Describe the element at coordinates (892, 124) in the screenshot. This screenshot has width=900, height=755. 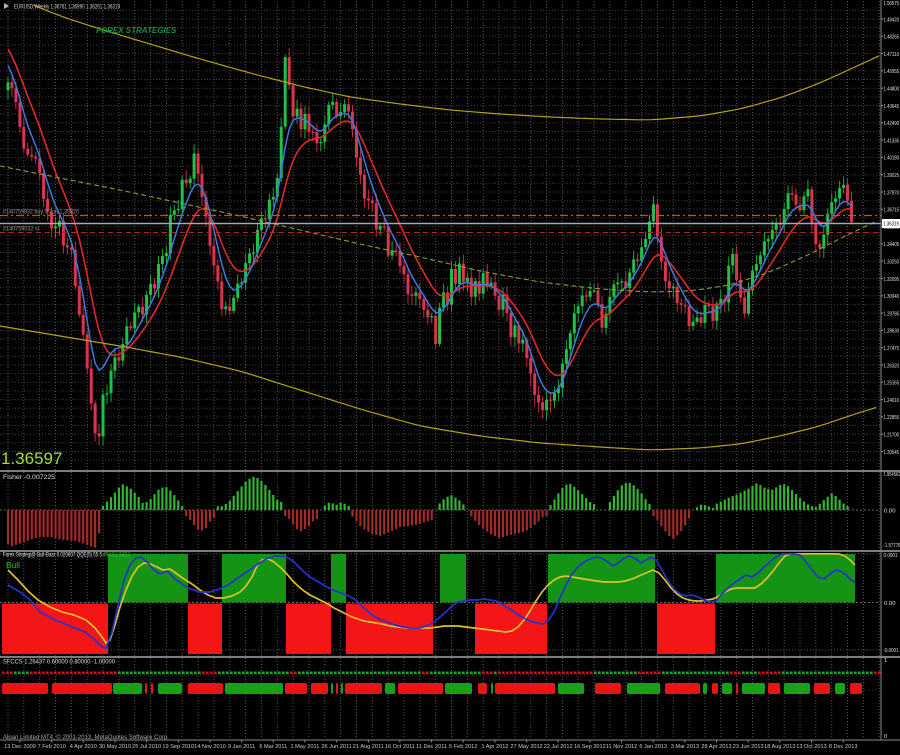
I see `svg-text: 1.42490` at that location.